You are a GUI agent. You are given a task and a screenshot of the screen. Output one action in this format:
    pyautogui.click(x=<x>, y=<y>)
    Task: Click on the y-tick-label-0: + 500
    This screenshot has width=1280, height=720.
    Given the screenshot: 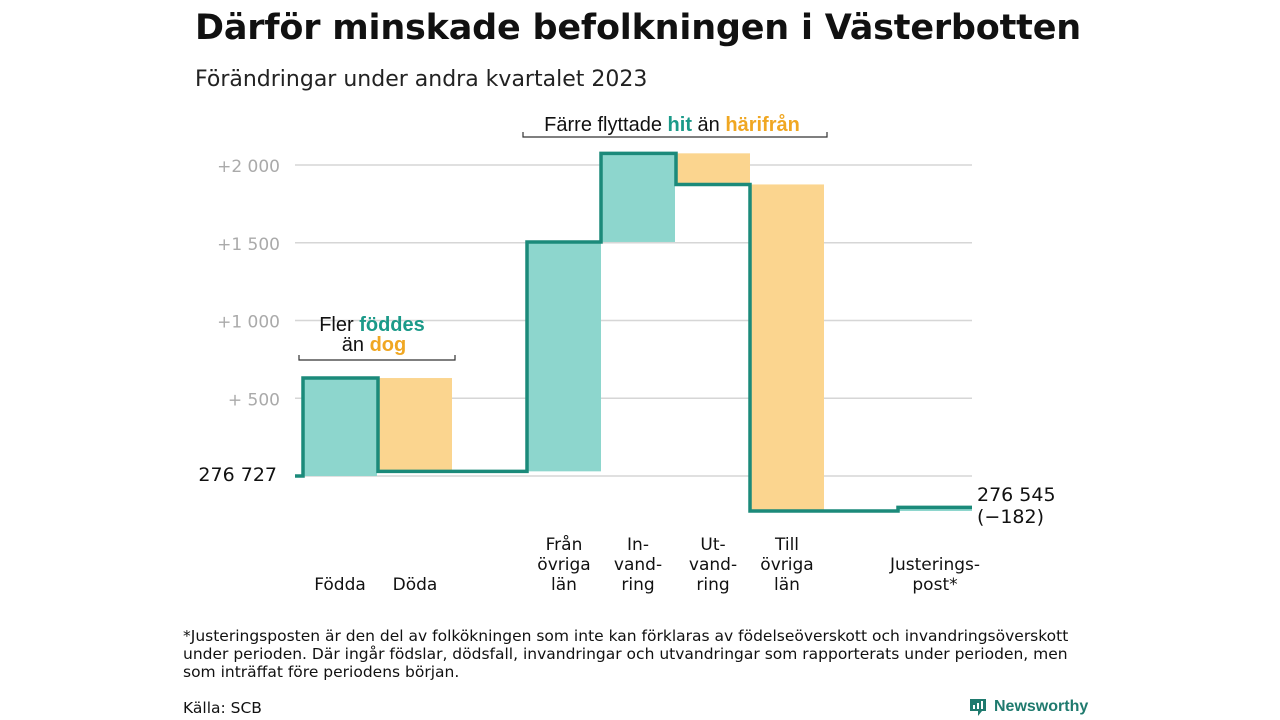 What is the action you would take?
    pyautogui.click(x=254, y=400)
    